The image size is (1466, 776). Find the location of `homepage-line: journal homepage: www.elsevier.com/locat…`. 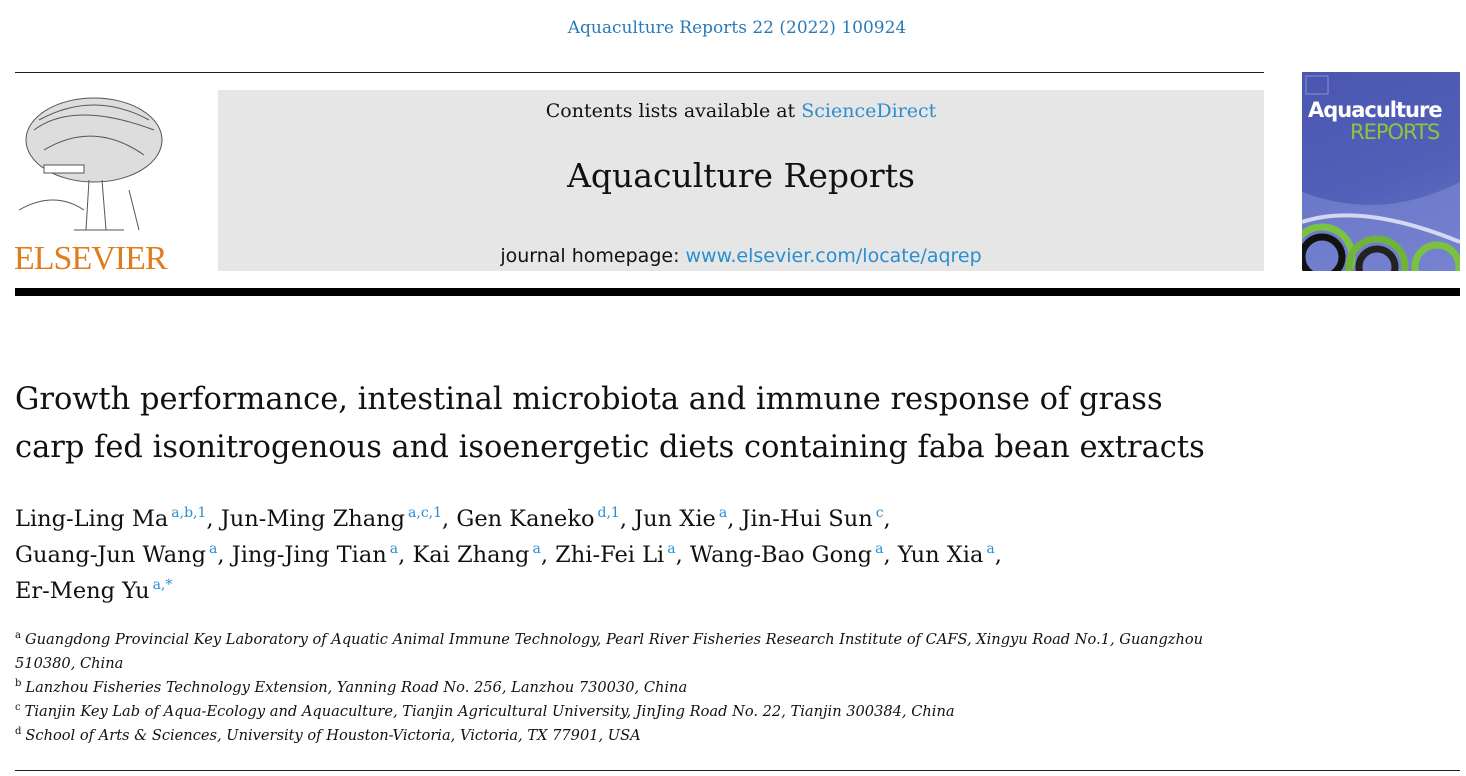

homepage-line: journal homepage: www.elsevier.com/locat… is located at coordinates (741, 256).